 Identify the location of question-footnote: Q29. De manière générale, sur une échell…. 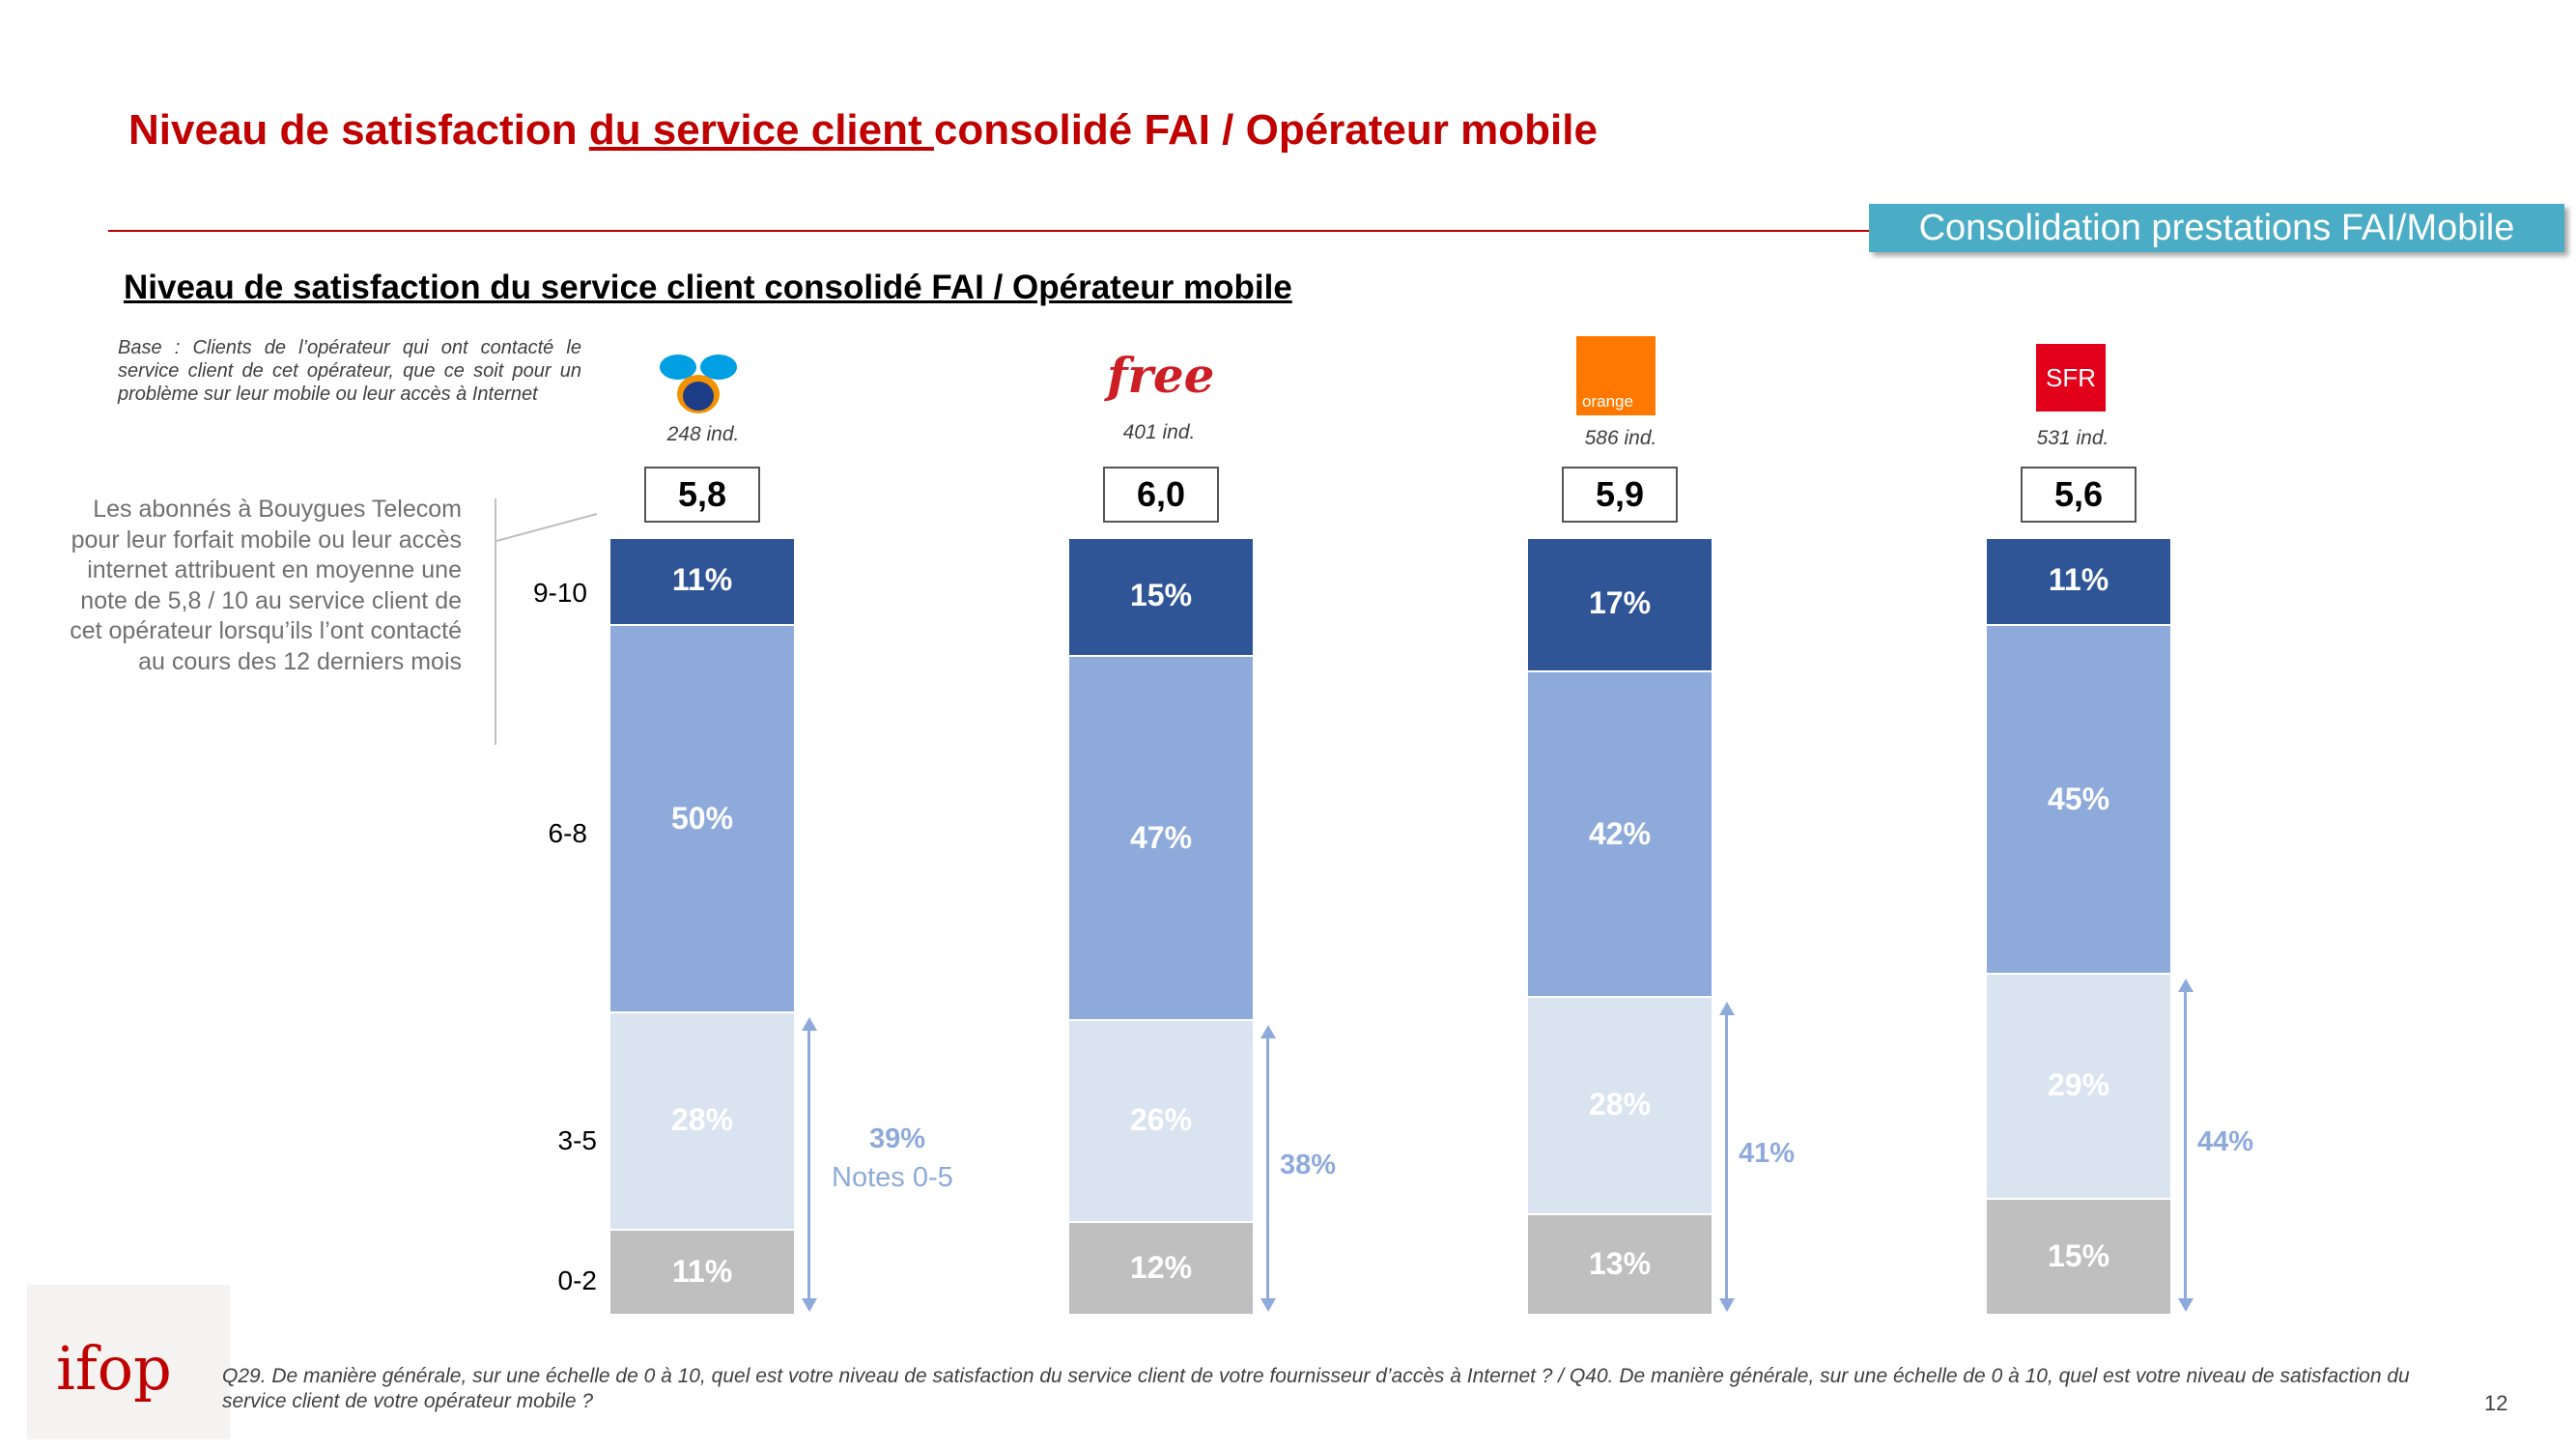
(1316, 1388).